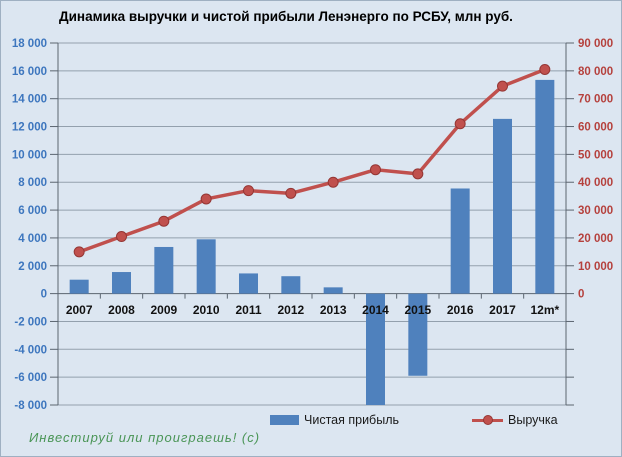 The width and height of the screenshot is (622, 457). What do you see at coordinates (30, 378) in the screenshot?
I see `svg-text: -6 000` at bounding box center [30, 378].